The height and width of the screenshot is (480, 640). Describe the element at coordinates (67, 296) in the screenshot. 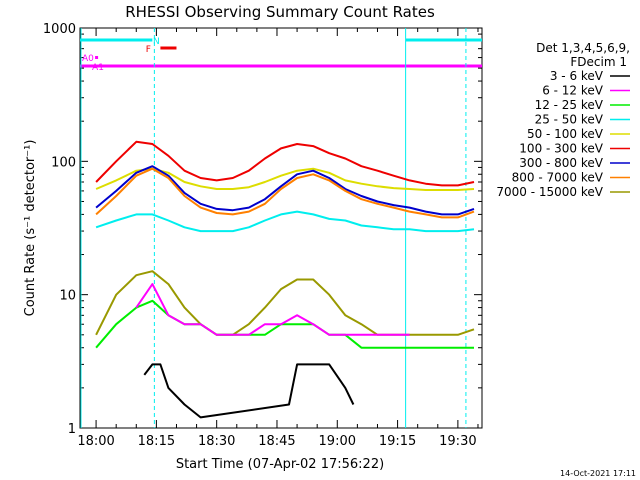

I see `y-tick-label: 10` at that location.